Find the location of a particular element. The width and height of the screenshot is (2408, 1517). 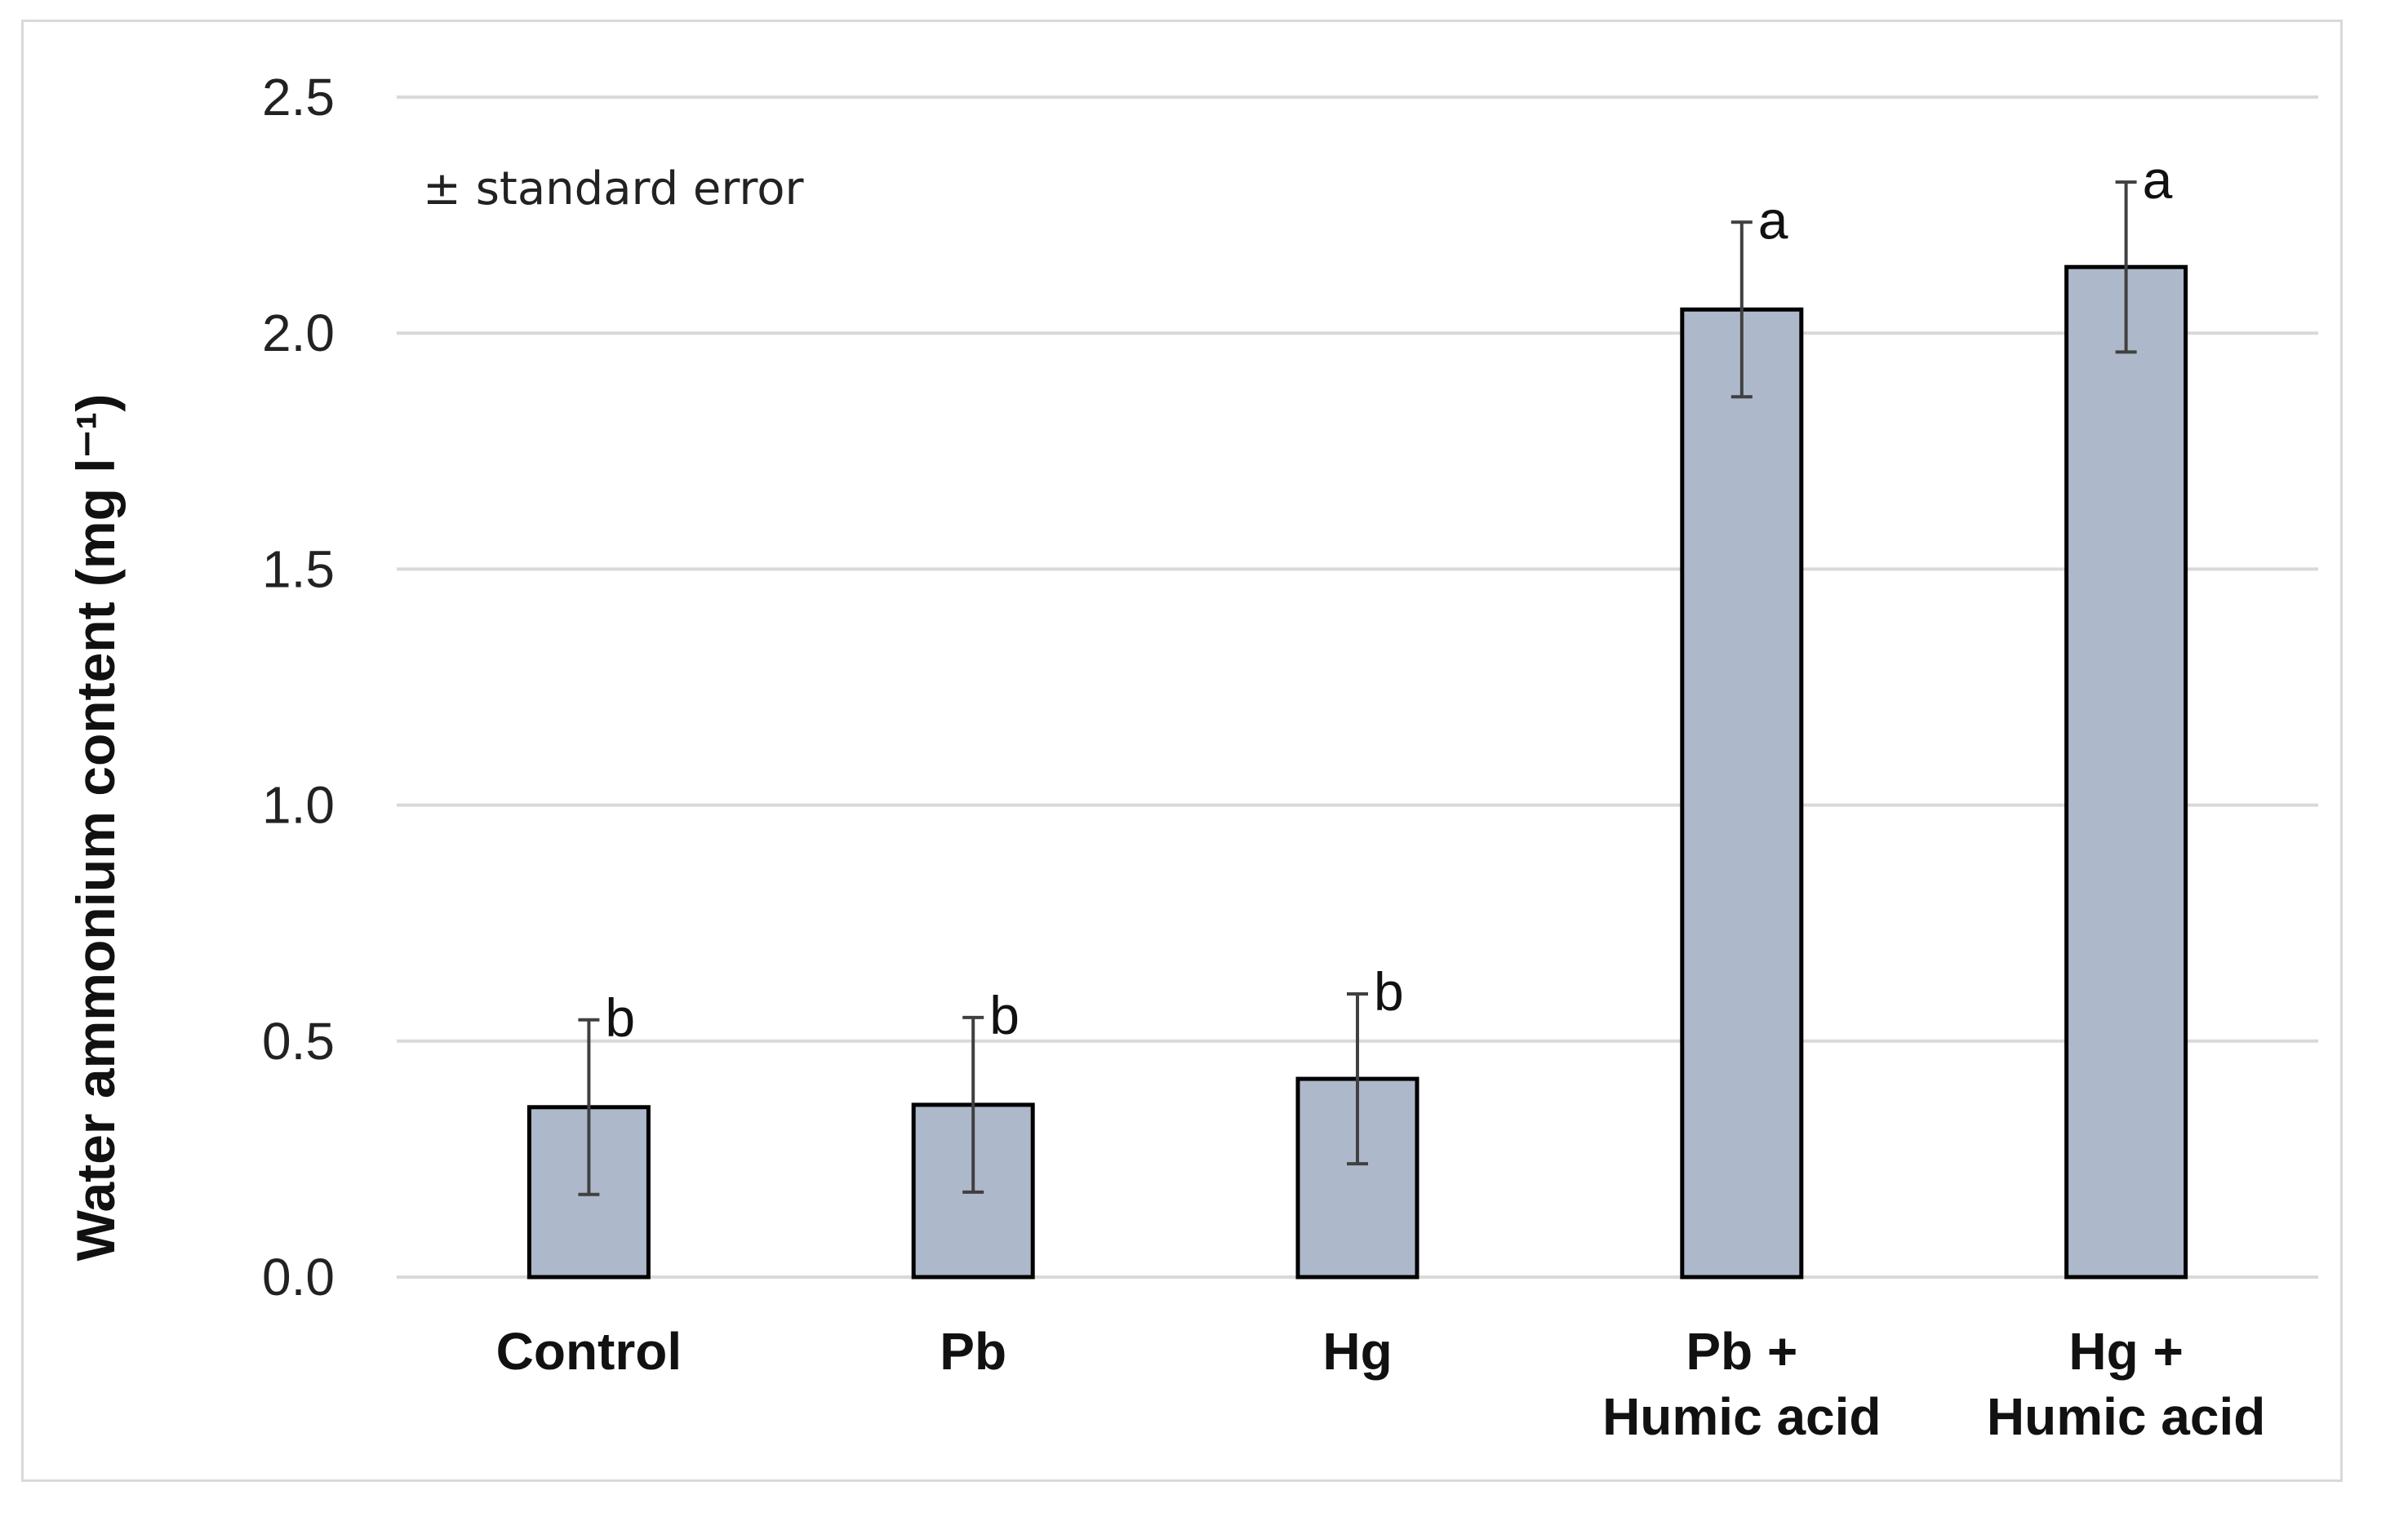

x-tick-label-line: Pb + is located at coordinates (1741, 1352).